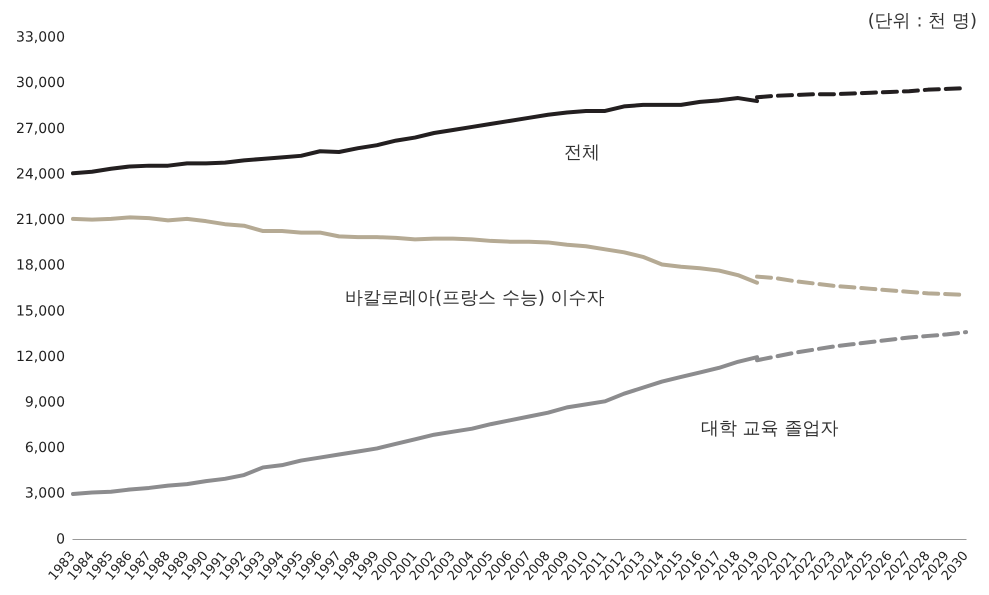 The image size is (989, 595). Describe the element at coordinates (40, 311) in the screenshot. I see `y-tick-label: 15,000` at that location.